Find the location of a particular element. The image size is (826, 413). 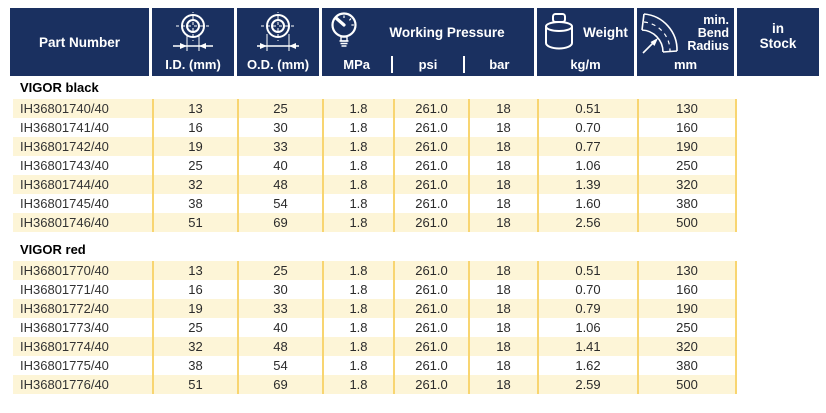

cell-id: 51 is located at coordinates (194, 222).